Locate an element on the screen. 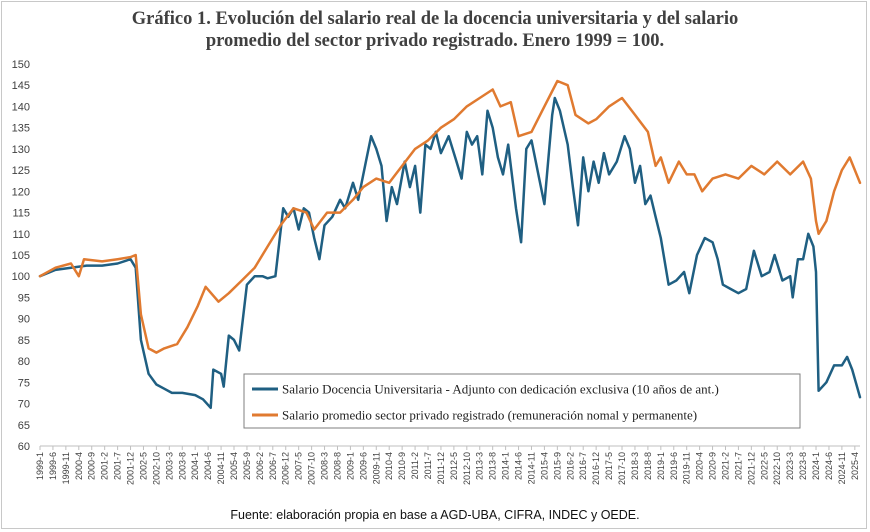 The width and height of the screenshot is (870, 532). x-tick-label: 2016-2 is located at coordinates (570, 466).